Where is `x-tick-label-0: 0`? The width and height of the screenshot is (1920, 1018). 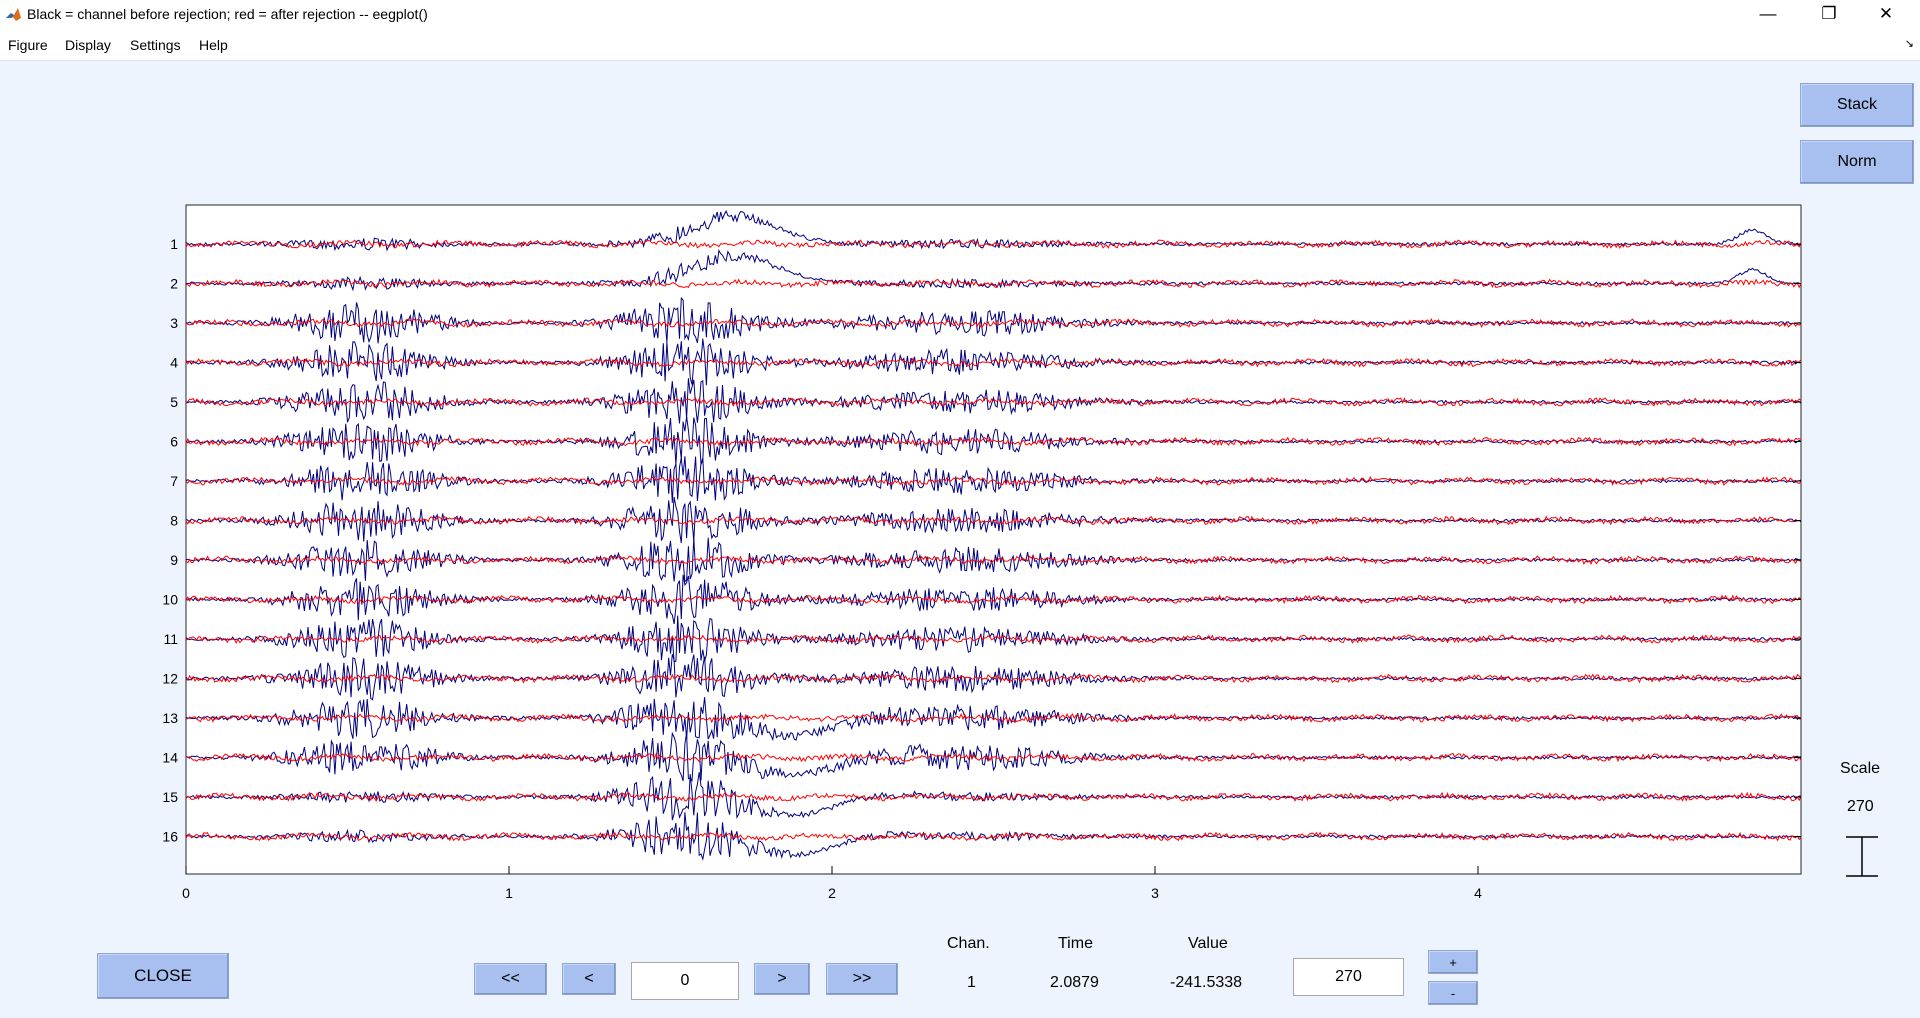 x-tick-label-0: 0 is located at coordinates (186, 893).